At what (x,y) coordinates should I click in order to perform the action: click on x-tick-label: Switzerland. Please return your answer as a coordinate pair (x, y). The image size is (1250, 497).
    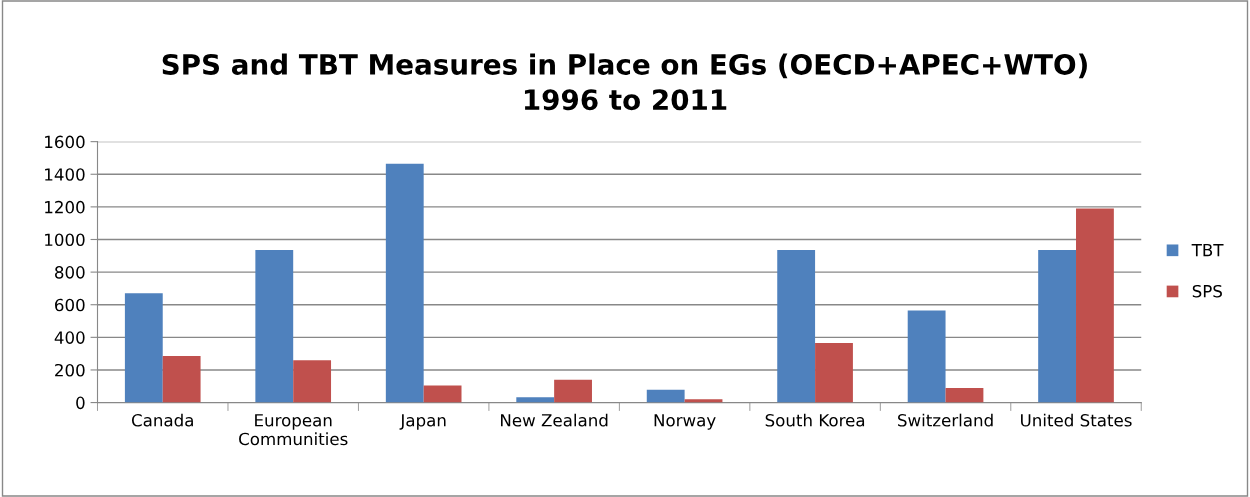
    Looking at the image, I should click on (945, 420).